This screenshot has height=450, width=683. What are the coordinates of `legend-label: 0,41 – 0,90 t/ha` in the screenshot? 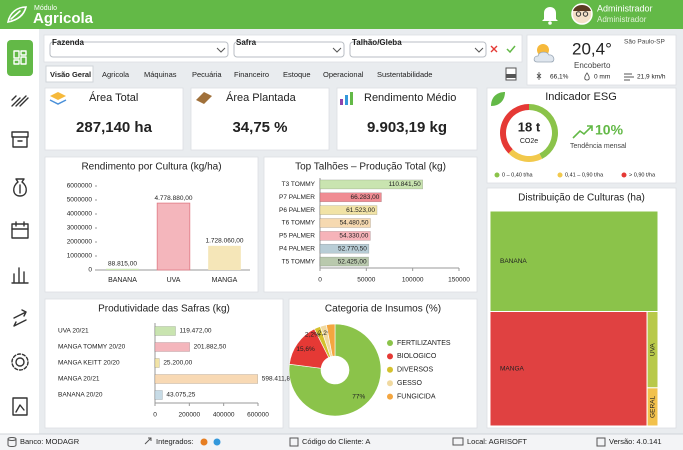 It's located at (584, 175).